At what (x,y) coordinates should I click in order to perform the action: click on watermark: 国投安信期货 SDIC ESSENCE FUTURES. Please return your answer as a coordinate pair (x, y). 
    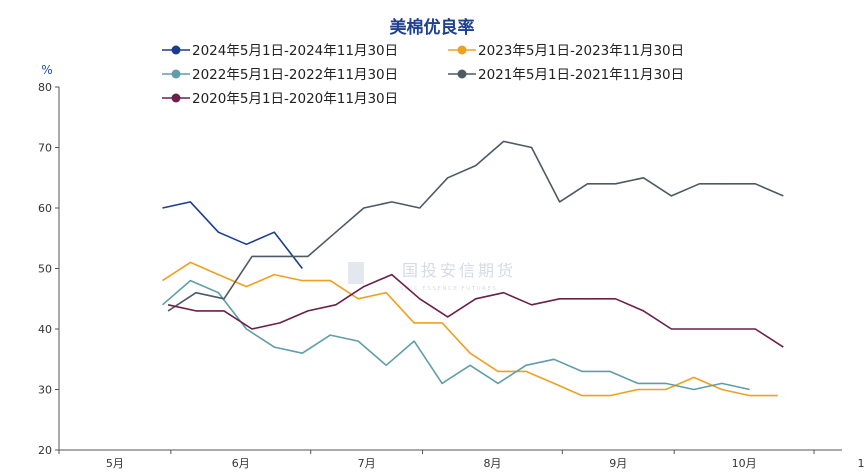
    Looking at the image, I should click on (432, 276).